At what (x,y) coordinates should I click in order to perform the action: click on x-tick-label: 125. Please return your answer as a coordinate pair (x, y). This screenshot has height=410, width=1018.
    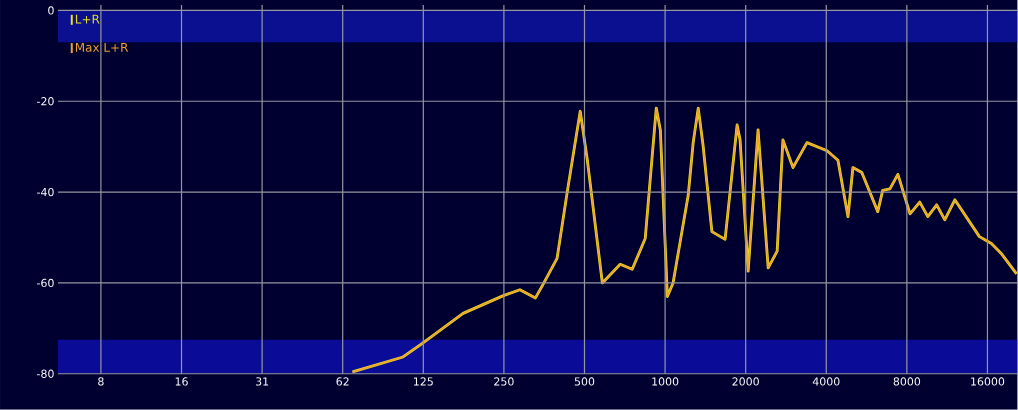
    Looking at the image, I should click on (423, 381).